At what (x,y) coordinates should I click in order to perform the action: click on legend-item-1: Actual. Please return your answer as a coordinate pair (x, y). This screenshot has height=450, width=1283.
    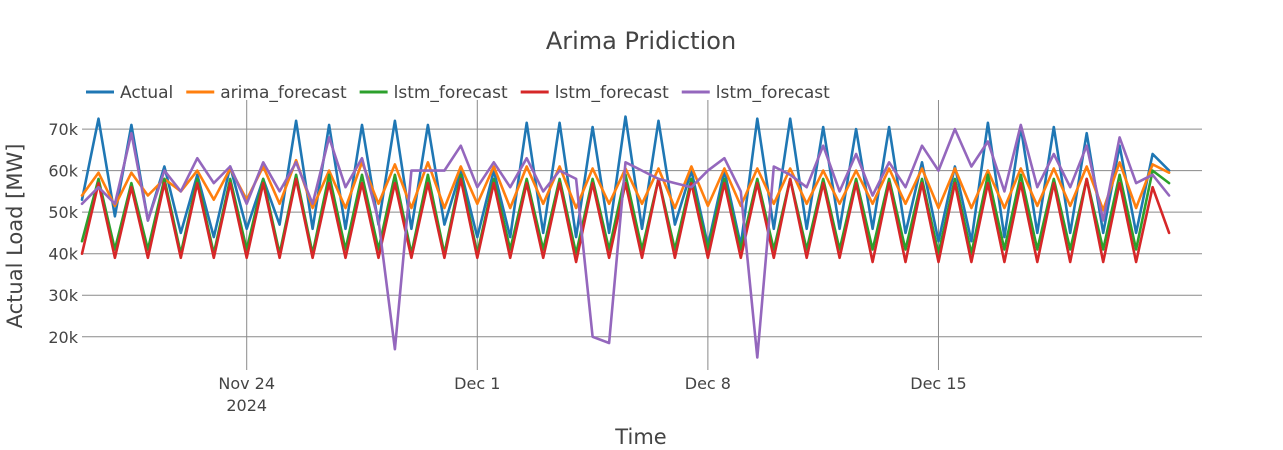
    Looking at the image, I should click on (129, 93).